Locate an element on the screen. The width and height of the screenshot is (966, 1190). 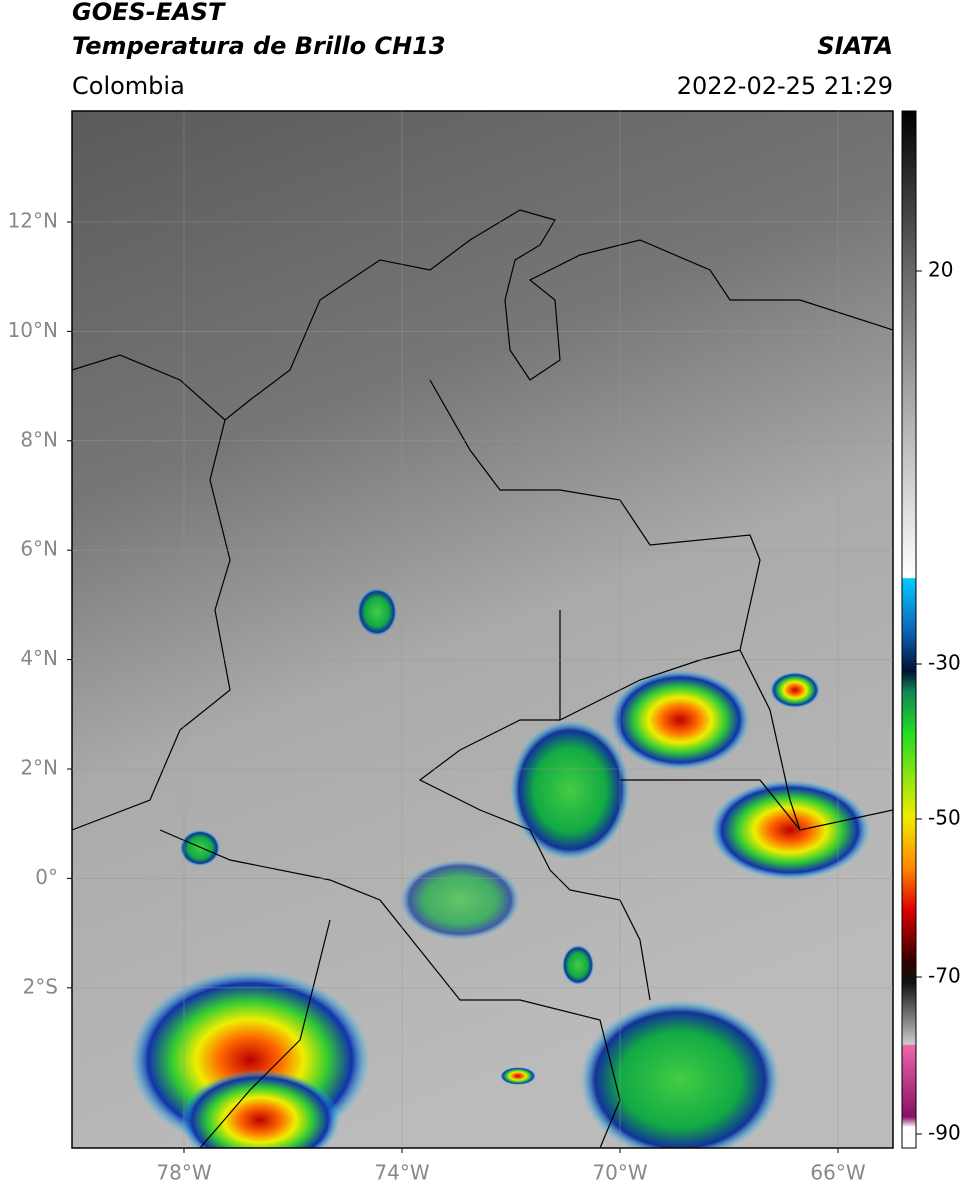
lat-label: 4°N is located at coordinates (39, 658).